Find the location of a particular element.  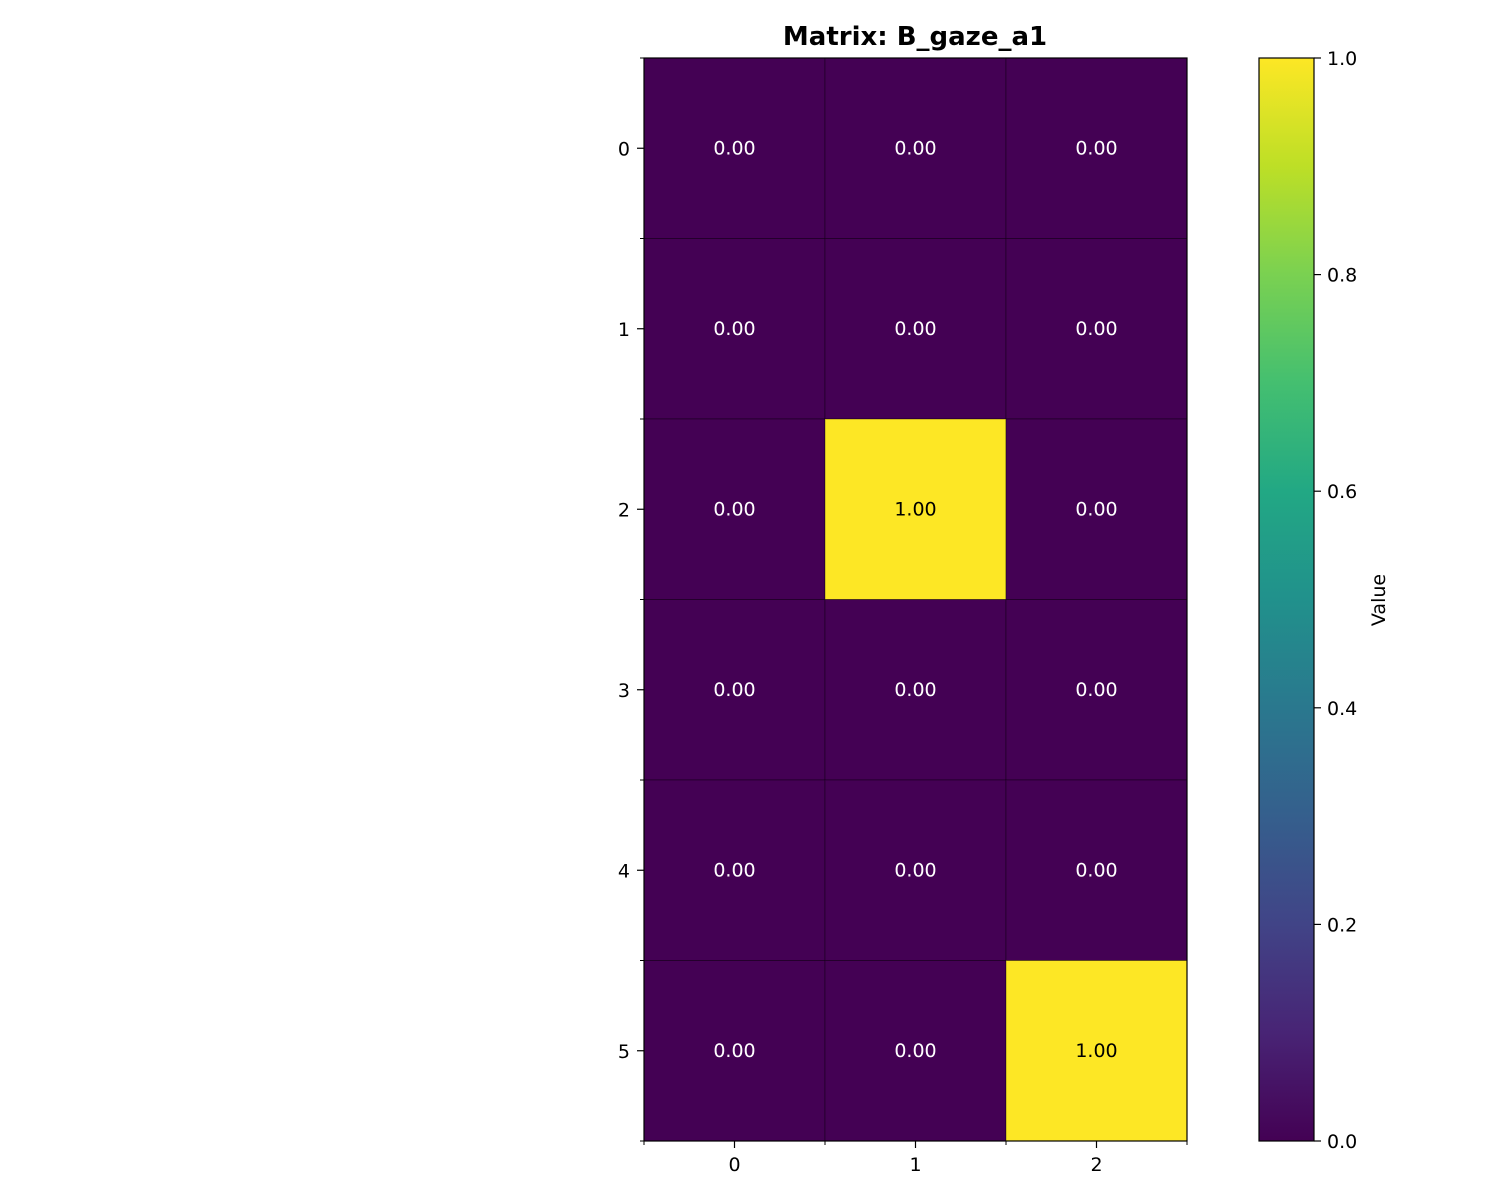

colorbar-tick-label: 0.2 is located at coordinates (1342, 925).